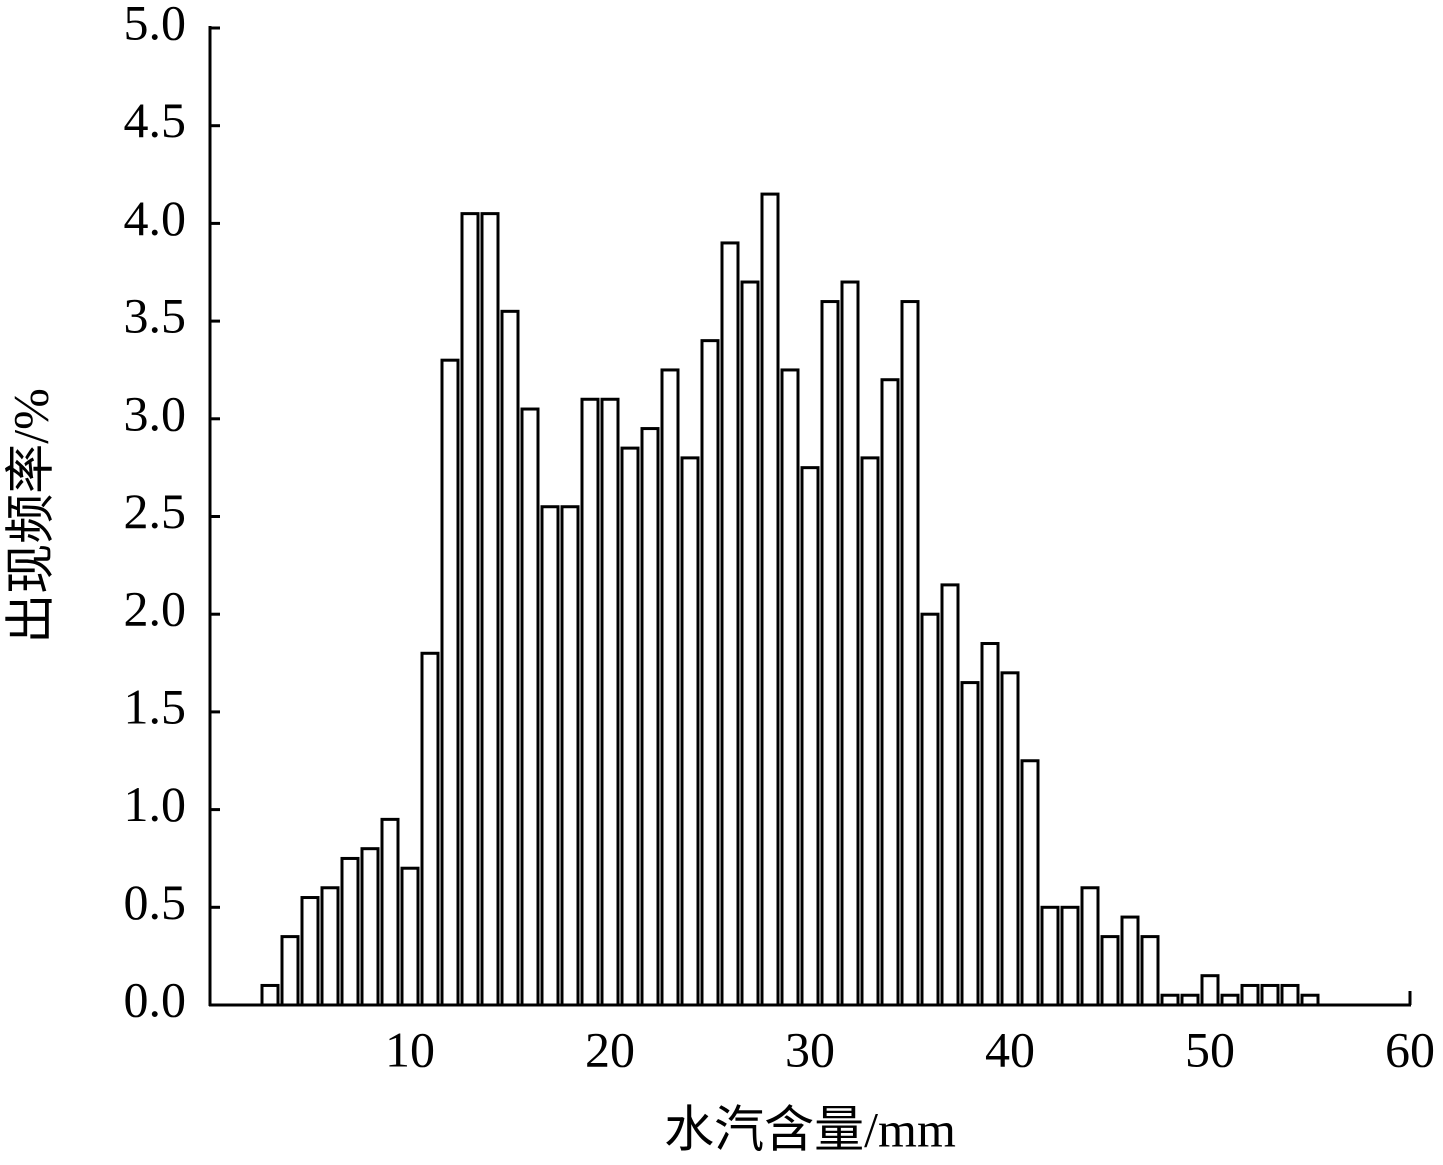 This screenshot has width=1443, height=1165. I want to click on y-tick-label: 2.5, so click(155, 511).